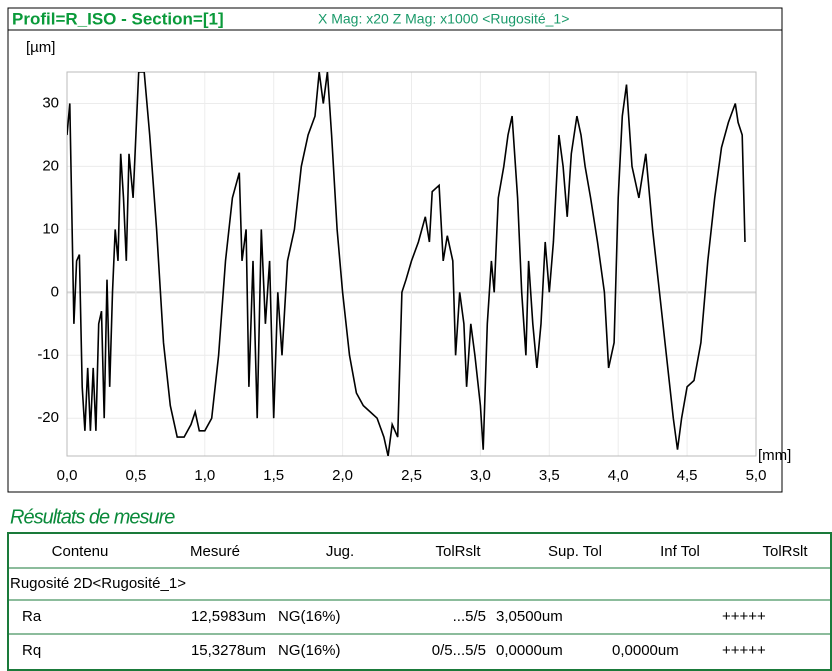 The width and height of the screenshot is (832, 671). Describe the element at coordinates (340, 551) in the screenshot. I see `column-header: Jug.` at that location.